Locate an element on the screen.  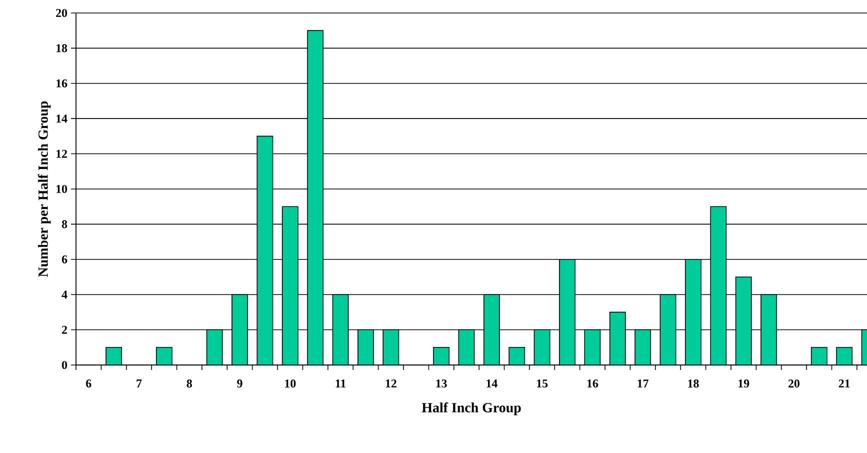
x-tick-label: 15 is located at coordinates (542, 384).